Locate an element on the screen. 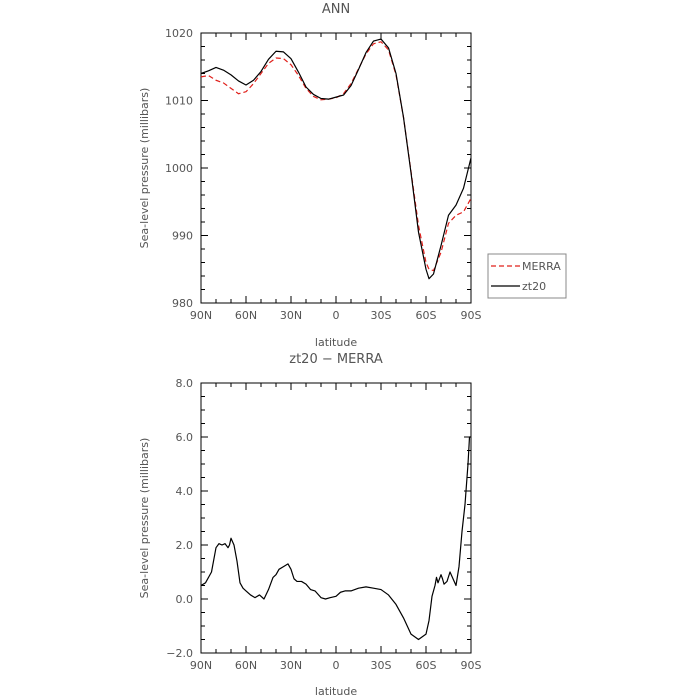  bottom-y-axis-title: Sea-level pressure (millibars) is located at coordinates (144, 518).